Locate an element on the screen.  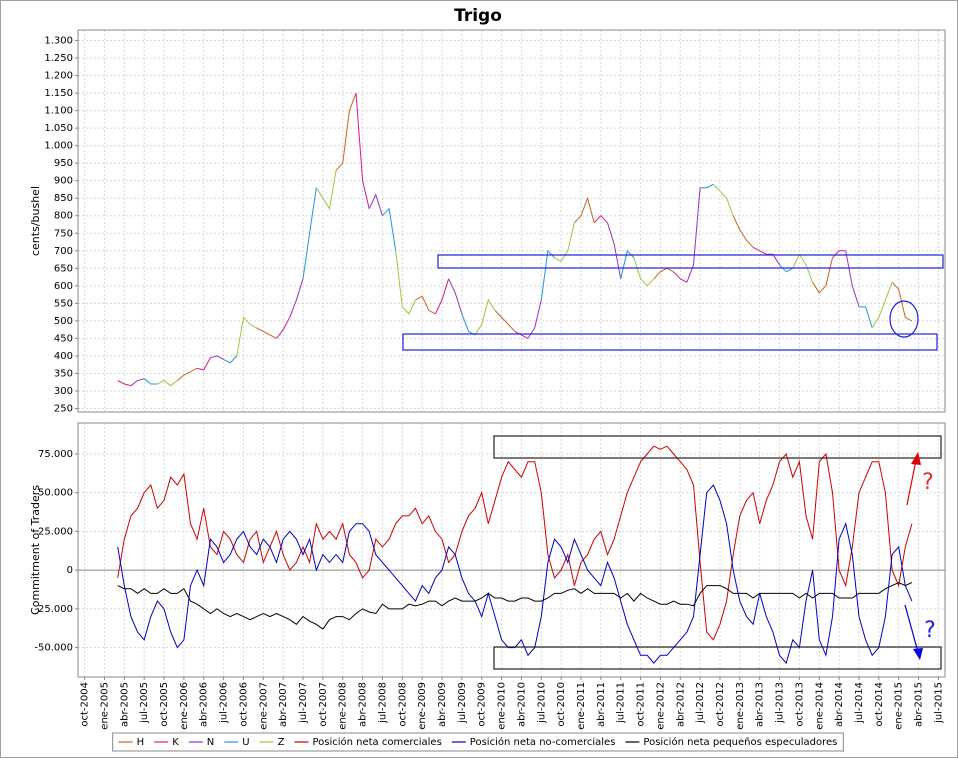
x-tick-label: oct-2010 is located at coordinates (561, 704).